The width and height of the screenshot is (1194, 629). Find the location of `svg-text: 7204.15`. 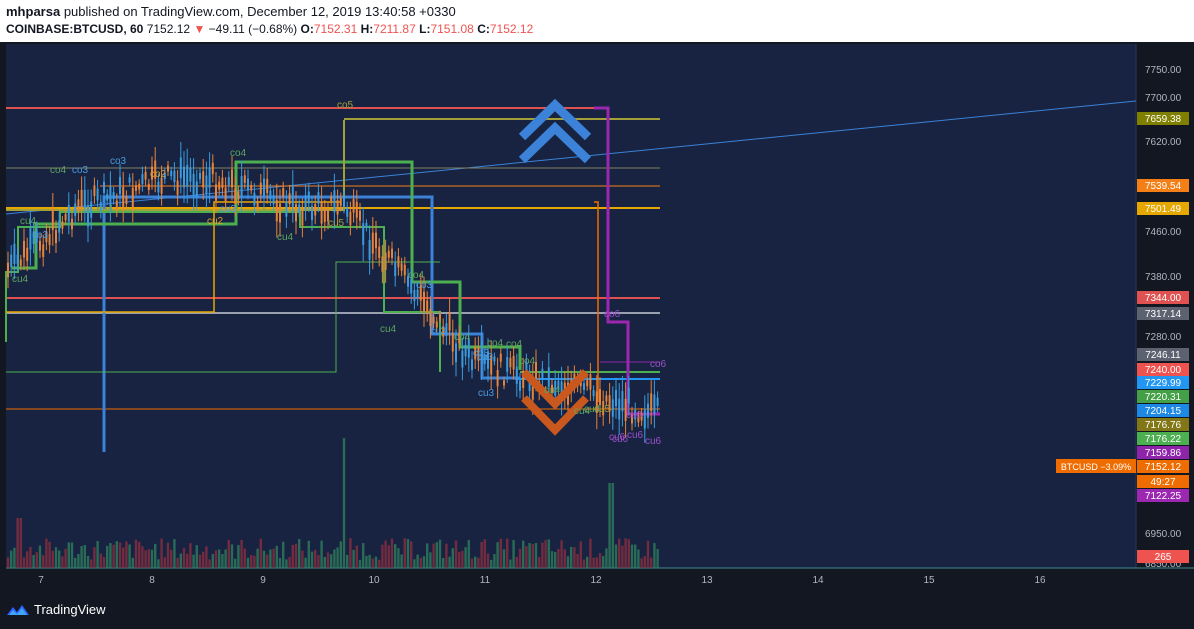

svg-text: 7204.15 is located at coordinates (1163, 411).